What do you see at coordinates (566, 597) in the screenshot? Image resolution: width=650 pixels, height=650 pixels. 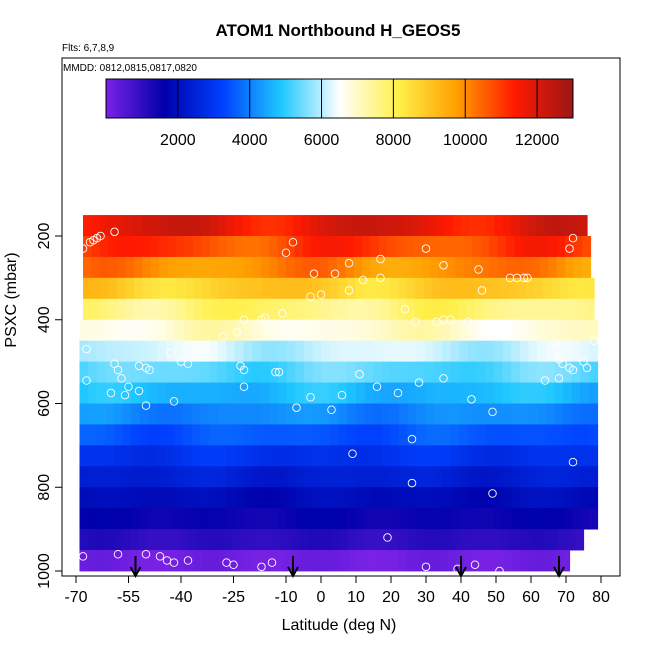 I see `x-tick-label: 70` at bounding box center [566, 597].